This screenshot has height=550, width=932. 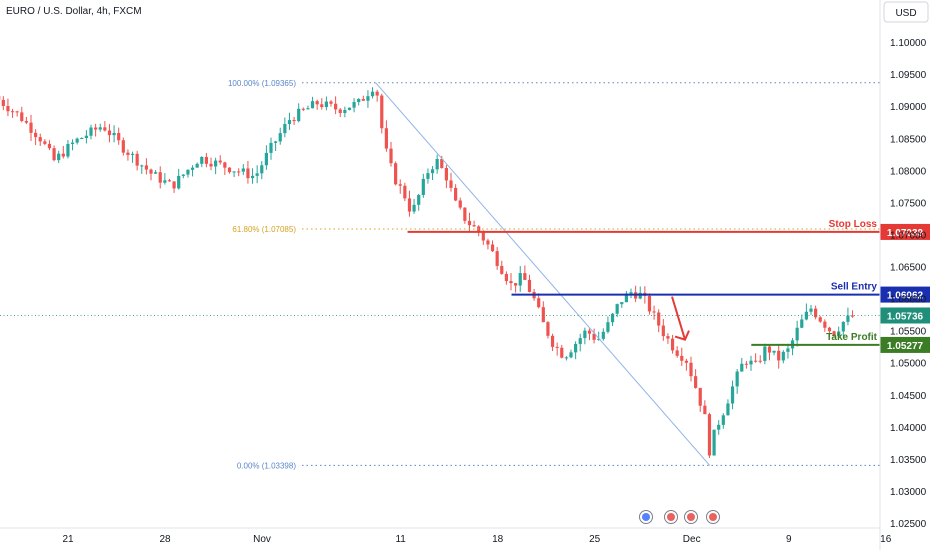 What do you see at coordinates (908, 396) in the screenshot?
I see `price-tick-label: 1.04500` at bounding box center [908, 396].